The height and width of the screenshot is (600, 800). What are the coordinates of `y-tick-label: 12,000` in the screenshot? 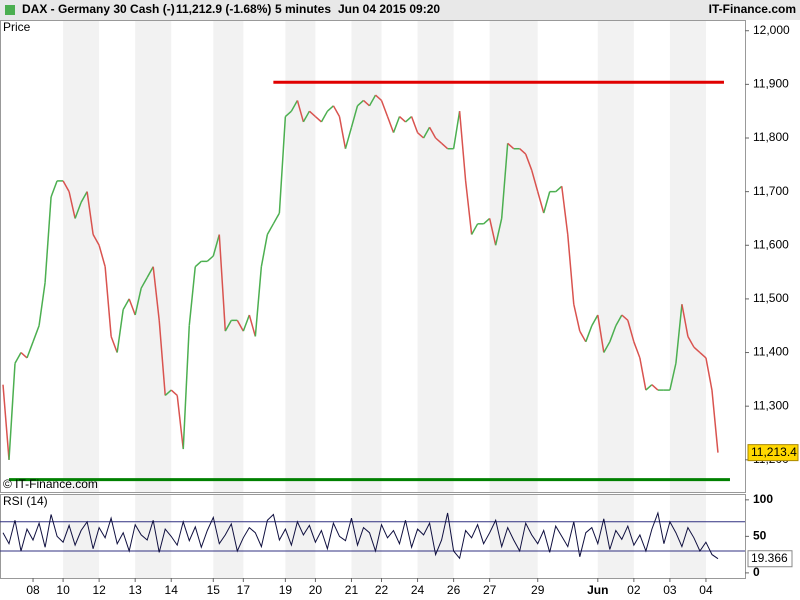 It's located at (771, 30).